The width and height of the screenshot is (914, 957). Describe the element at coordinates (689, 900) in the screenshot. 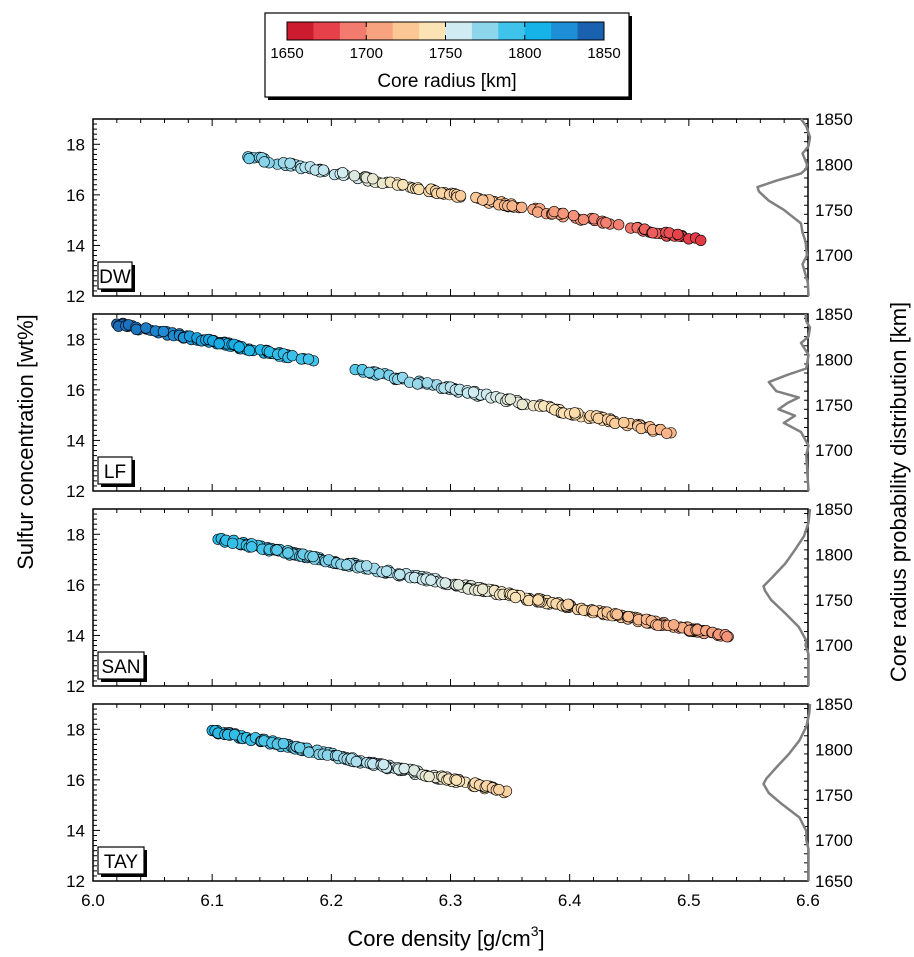

I see `x-tick-label: 6.5` at that location.